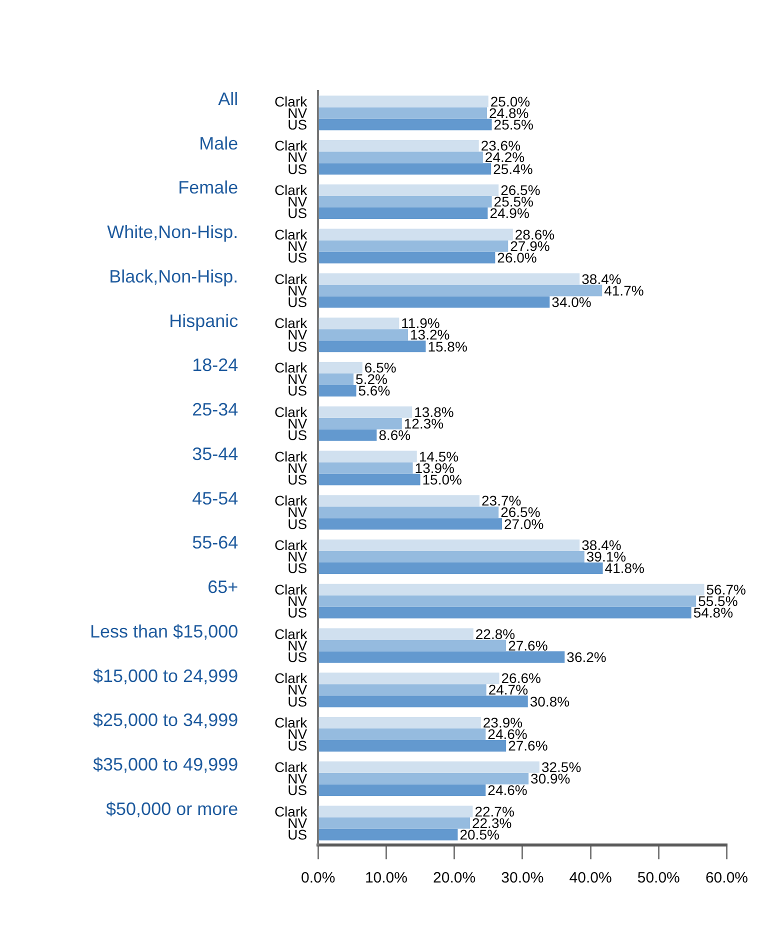  Describe the element at coordinates (215, 498) in the screenshot. I see `y-tick-label: 45-54` at that location.